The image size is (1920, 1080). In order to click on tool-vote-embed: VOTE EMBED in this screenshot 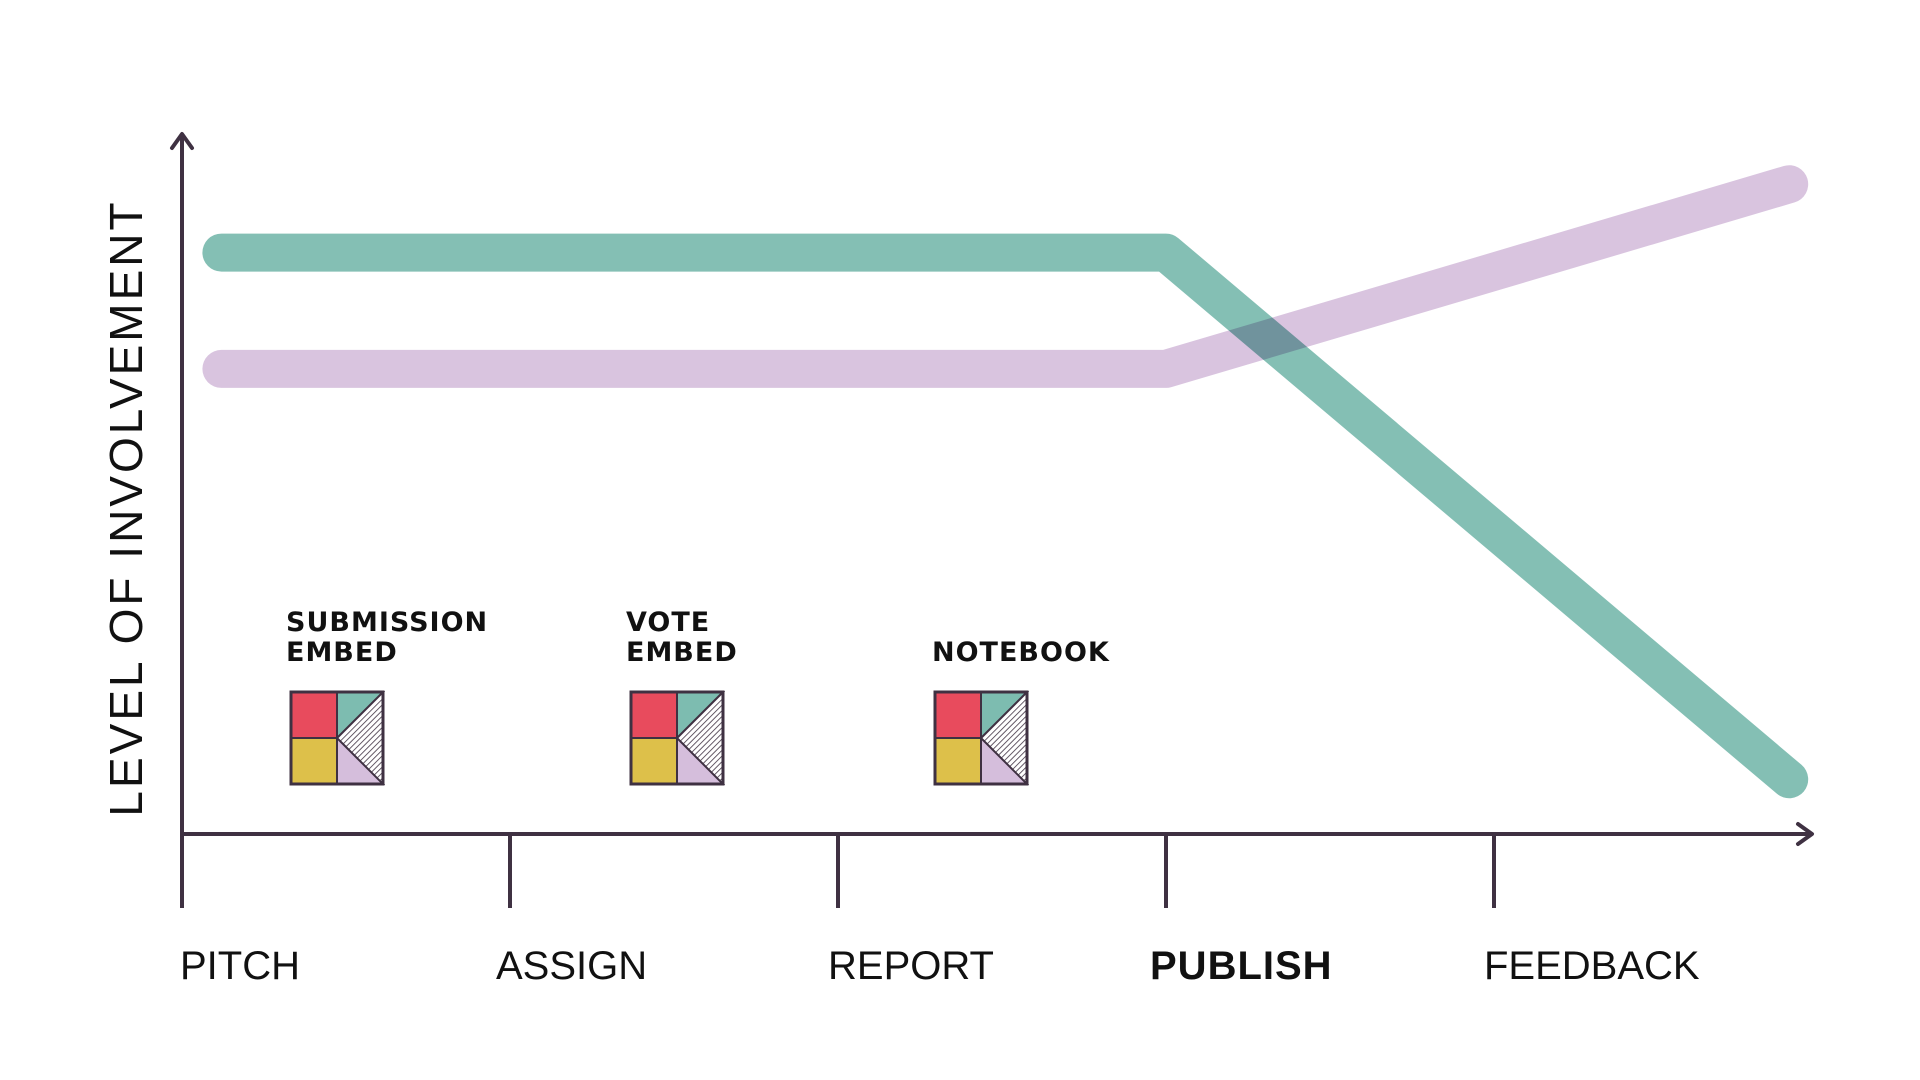, I will do `click(682, 638)`.